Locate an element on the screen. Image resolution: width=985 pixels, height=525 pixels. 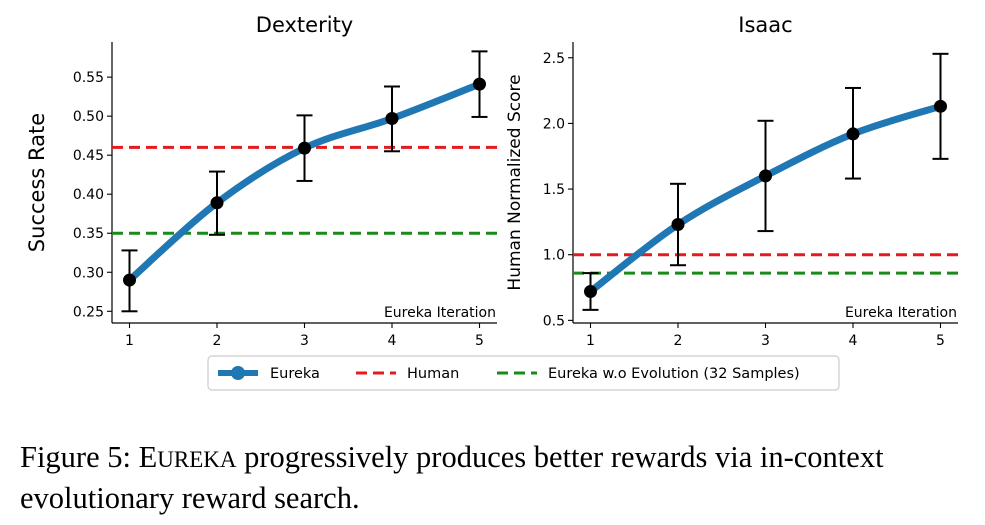
legend-label: Eureka is located at coordinates (295, 374).